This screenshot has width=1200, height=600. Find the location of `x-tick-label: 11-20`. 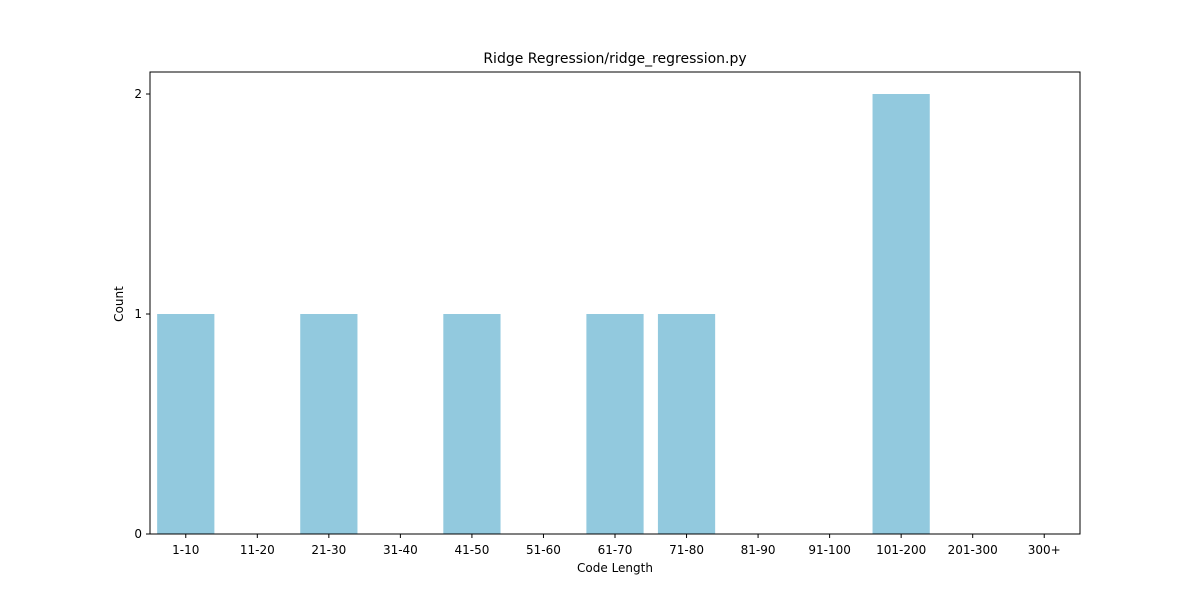

x-tick-label: 11-20 is located at coordinates (257, 550).